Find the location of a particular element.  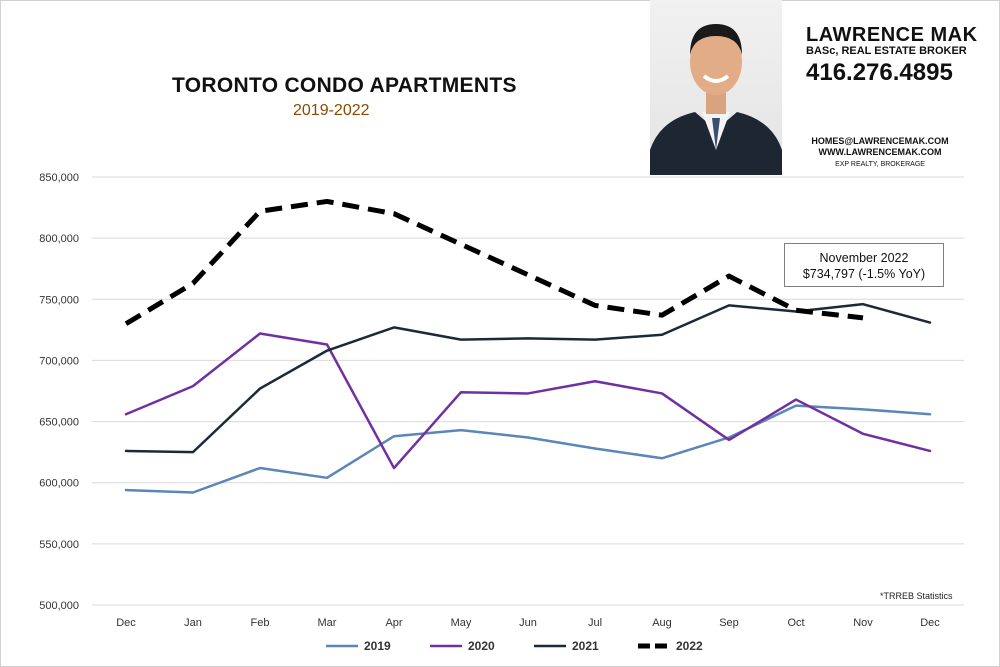

x-tick-label: Jul is located at coordinates (595, 623).